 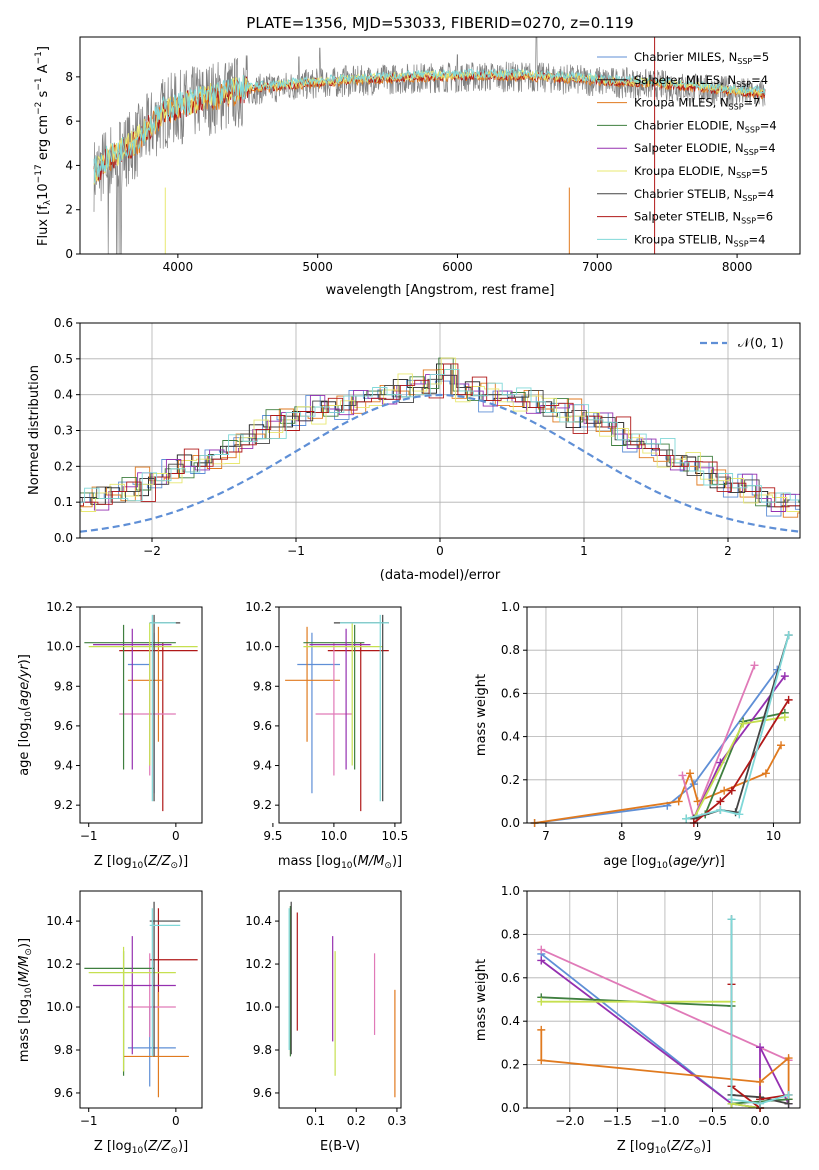 I want to click on x-tick-label: 0, so click(x=176, y=836).